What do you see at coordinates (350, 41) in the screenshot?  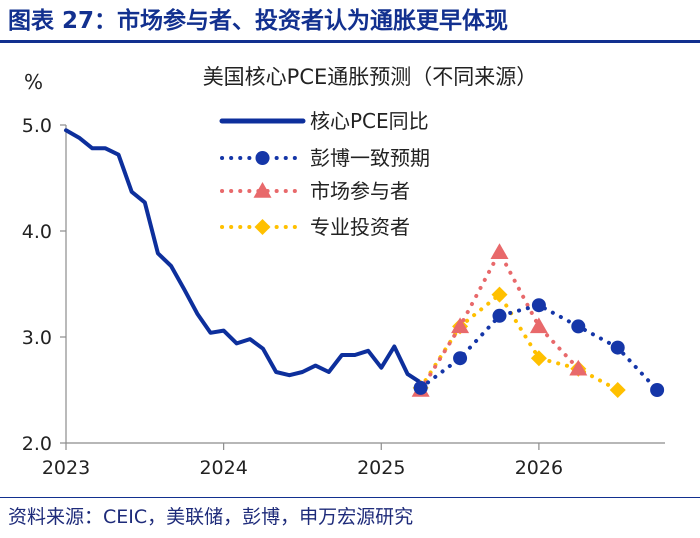 I see `title-rule` at bounding box center [350, 41].